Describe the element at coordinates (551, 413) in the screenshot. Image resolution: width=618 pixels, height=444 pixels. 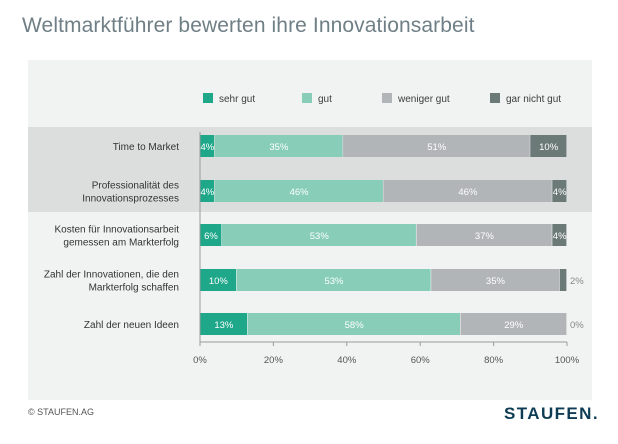
I see `staufen-logo: STAUFEN.` at that location.